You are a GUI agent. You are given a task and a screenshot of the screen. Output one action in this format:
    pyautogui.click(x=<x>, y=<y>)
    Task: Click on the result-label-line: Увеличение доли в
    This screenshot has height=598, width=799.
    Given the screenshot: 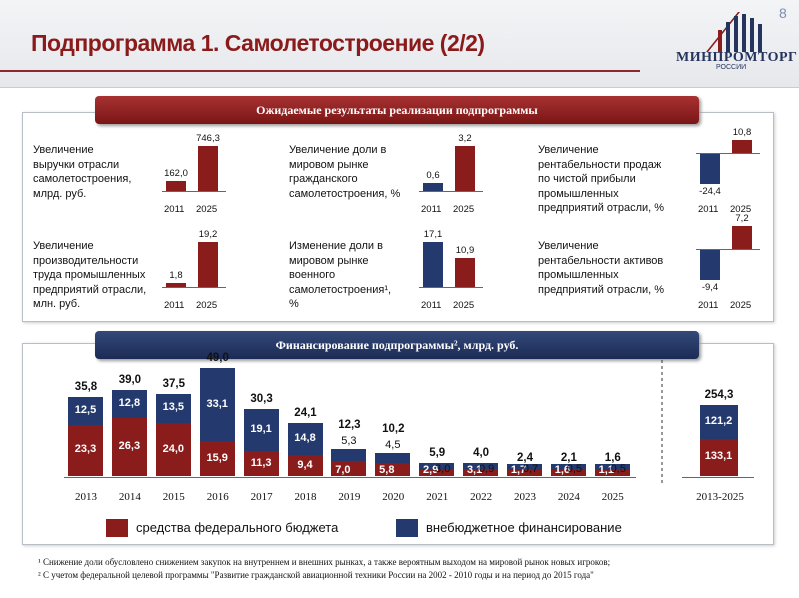 What is the action you would take?
    pyautogui.click(x=338, y=150)
    